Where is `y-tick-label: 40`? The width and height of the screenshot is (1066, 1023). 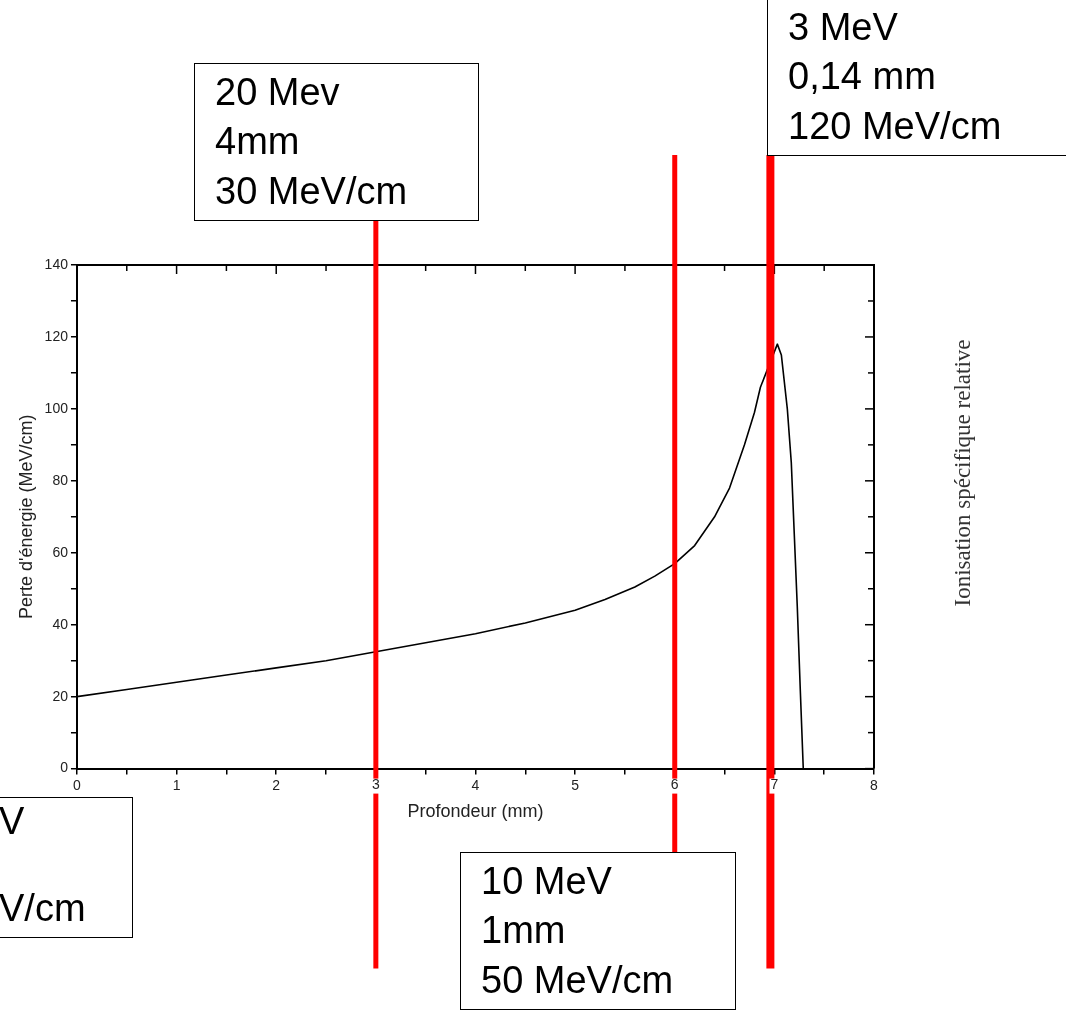 y-tick-label: 40 is located at coordinates (60, 623).